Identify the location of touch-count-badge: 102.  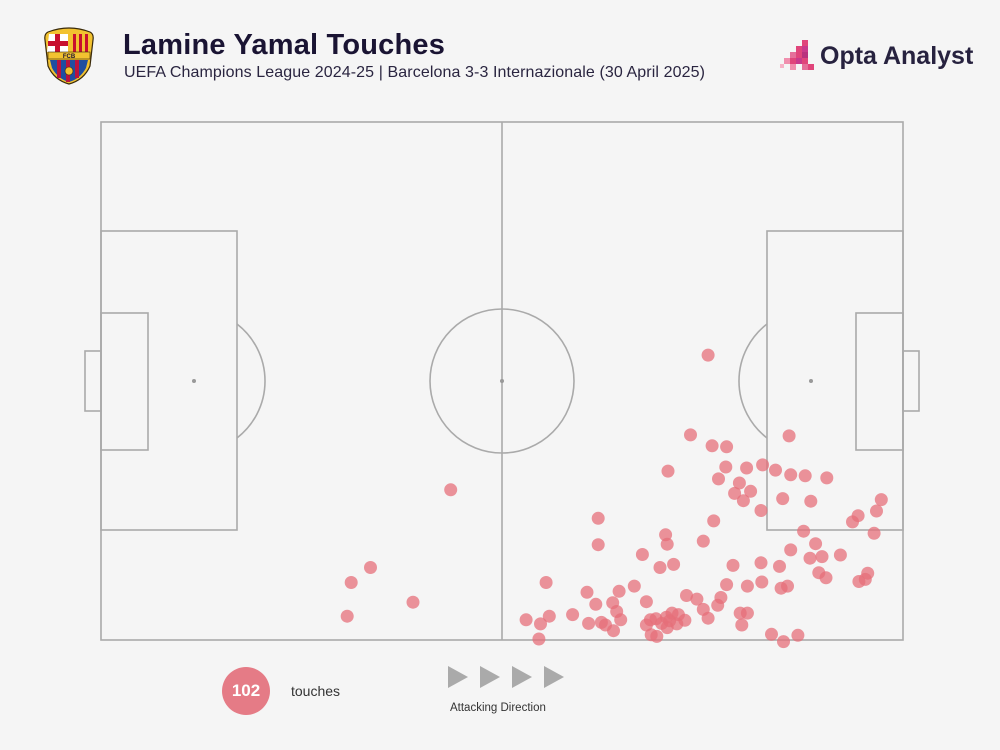
(246, 691).